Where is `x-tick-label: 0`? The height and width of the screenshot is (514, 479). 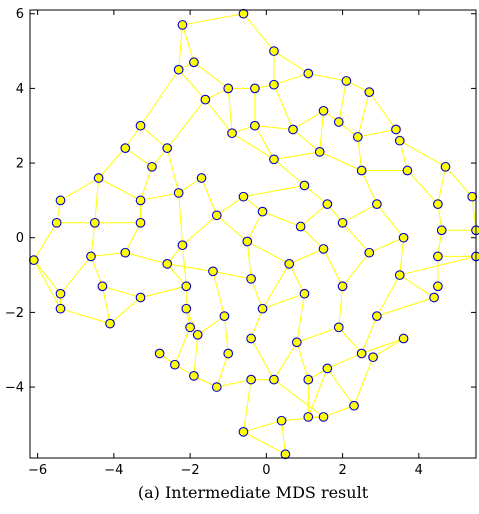 x-tick-label: 0 is located at coordinates (266, 470).